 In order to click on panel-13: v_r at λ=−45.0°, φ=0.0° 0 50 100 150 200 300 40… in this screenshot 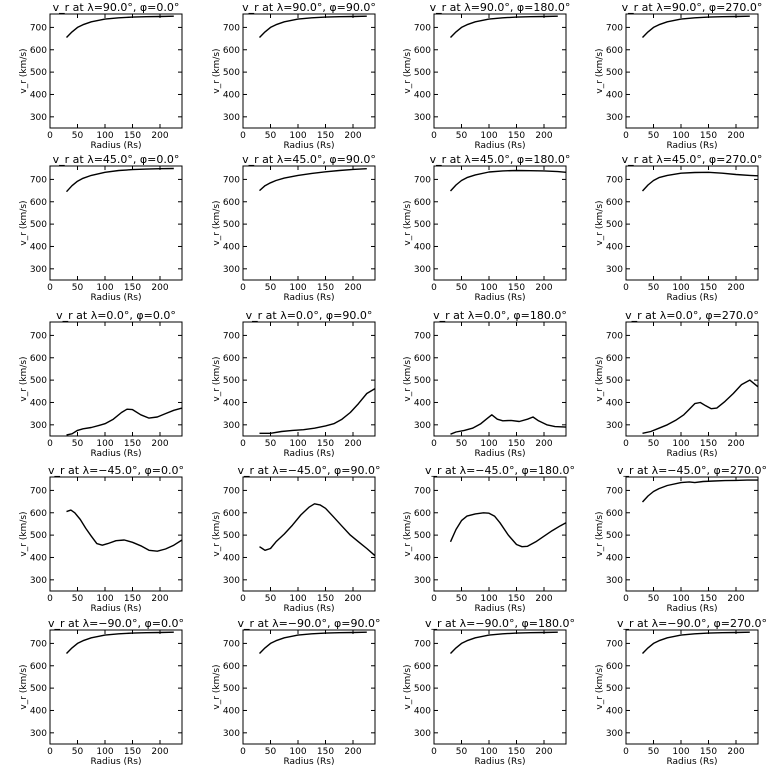, I will do `click(101, 539)`.